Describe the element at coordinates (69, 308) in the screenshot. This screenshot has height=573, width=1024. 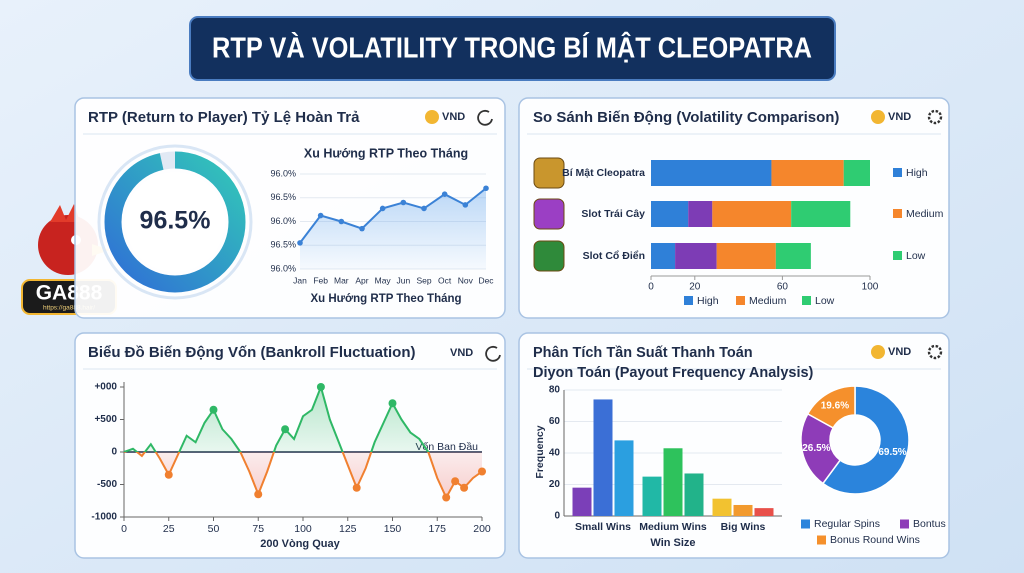
I see `logo-url: https://ga888.hair/` at that location.